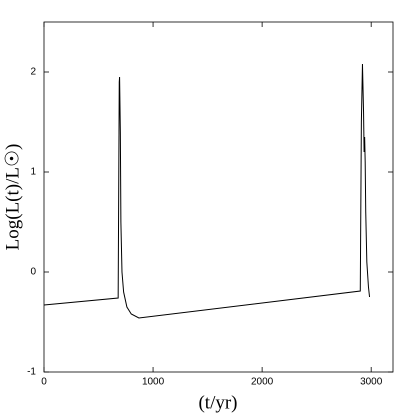 This screenshot has width=415, height=415. I want to click on y-tick-label: -1, so click(31, 372).